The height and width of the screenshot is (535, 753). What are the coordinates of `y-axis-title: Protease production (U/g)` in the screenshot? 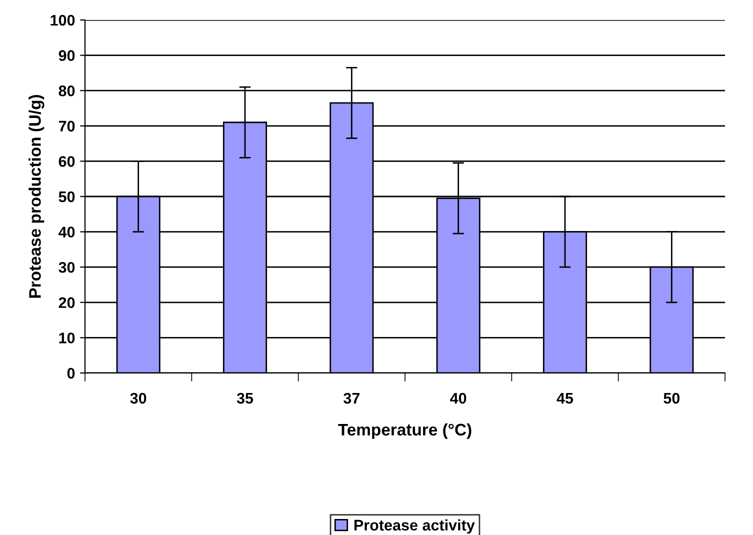 It's located at (36, 196).